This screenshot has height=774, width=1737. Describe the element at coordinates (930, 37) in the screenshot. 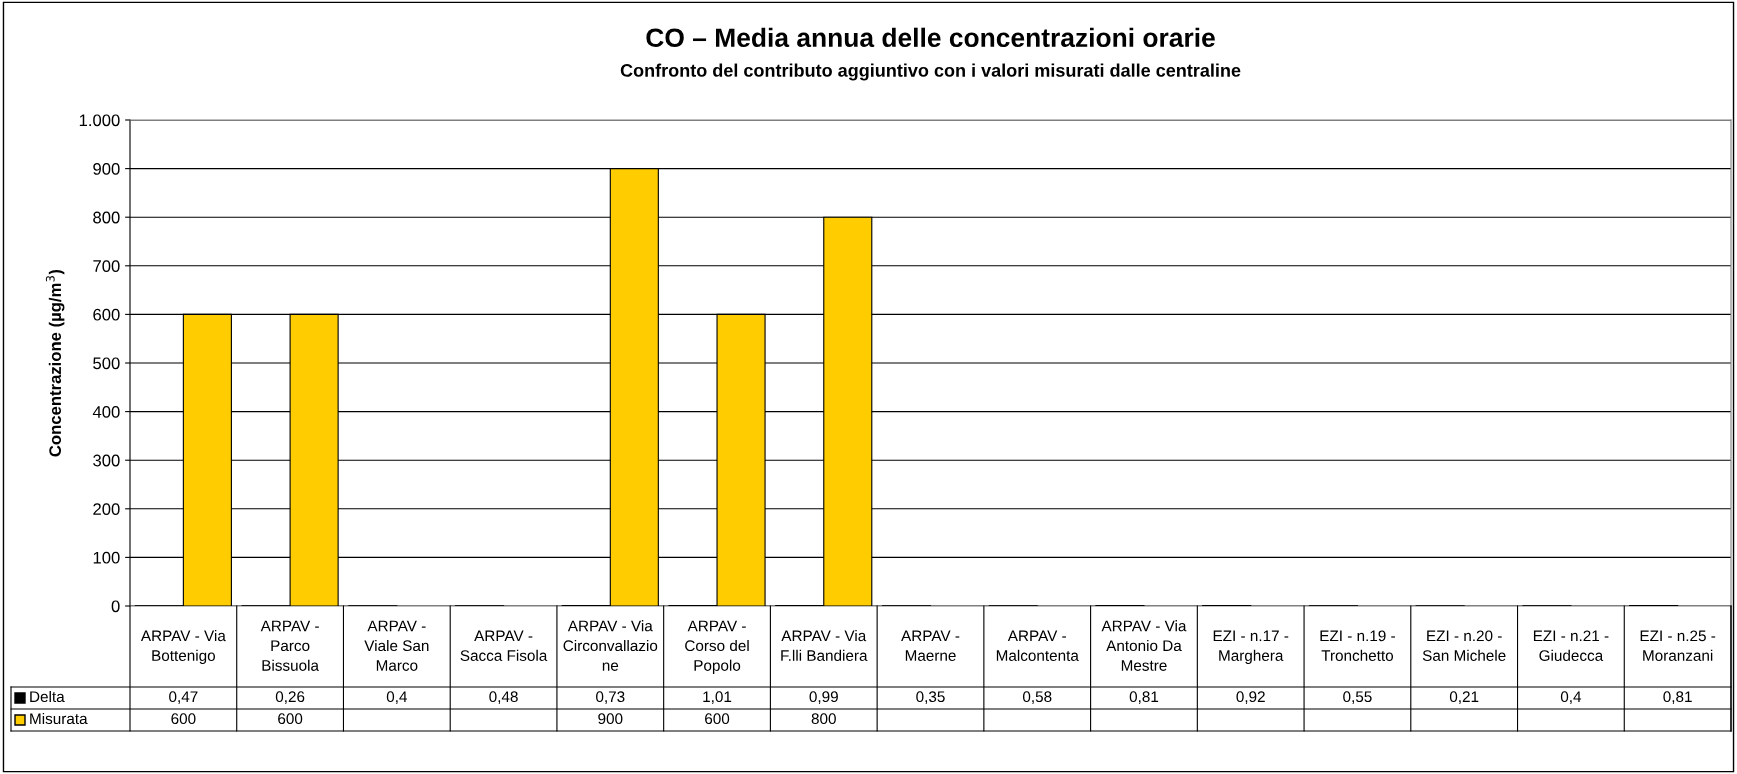

I see `chart-title: CO – Media annua delle concentrazioni orarie` at that location.